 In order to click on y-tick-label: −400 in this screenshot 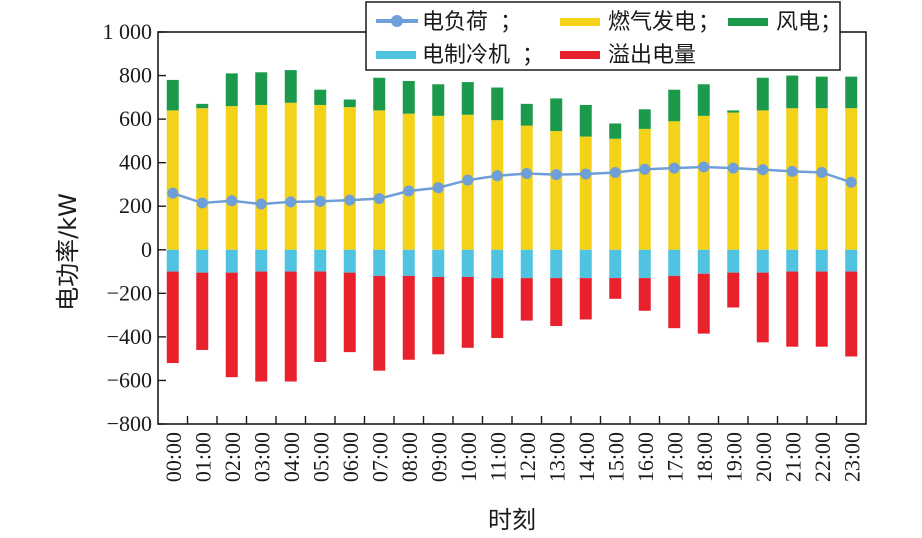, I will do `click(129, 336)`.